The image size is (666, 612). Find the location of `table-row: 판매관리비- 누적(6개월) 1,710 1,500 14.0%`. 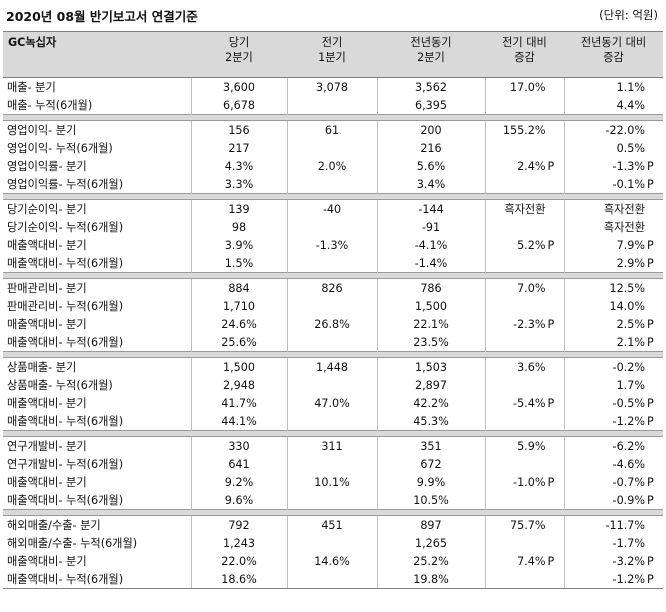

table-row: 판매관리비- 누적(6개월) 1,710 1,500 14.0% is located at coordinates (333, 306).